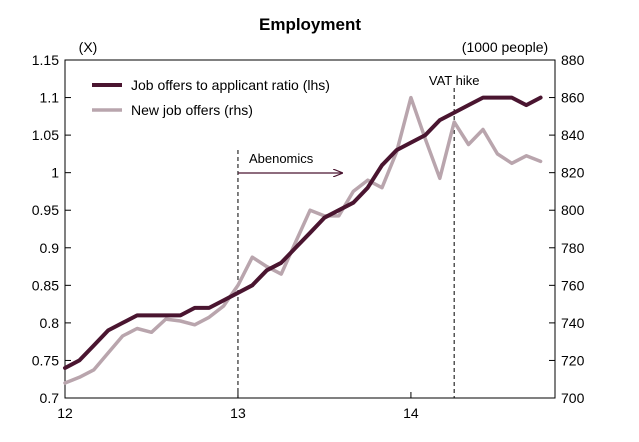 This screenshot has height=442, width=639. Describe the element at coordinates (45, 285) in the screenshot. I see `left-tick-label: 0.85` at that location.